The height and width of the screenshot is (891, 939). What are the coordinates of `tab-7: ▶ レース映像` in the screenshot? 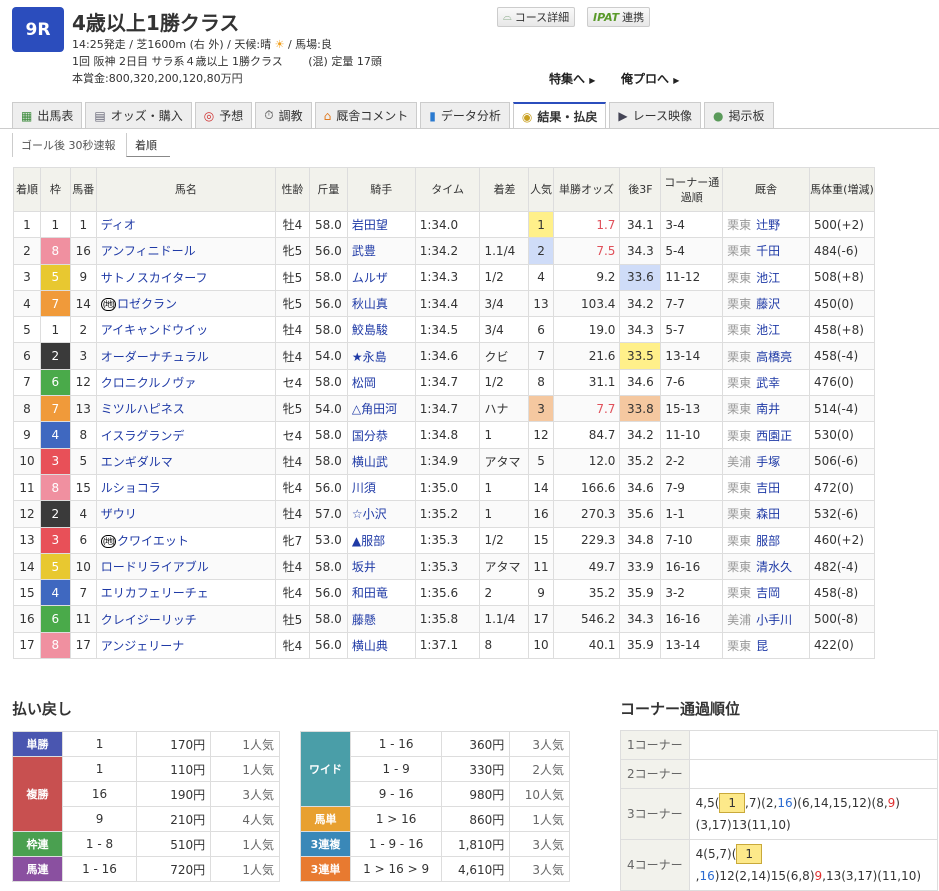 It's located at (655, 115).